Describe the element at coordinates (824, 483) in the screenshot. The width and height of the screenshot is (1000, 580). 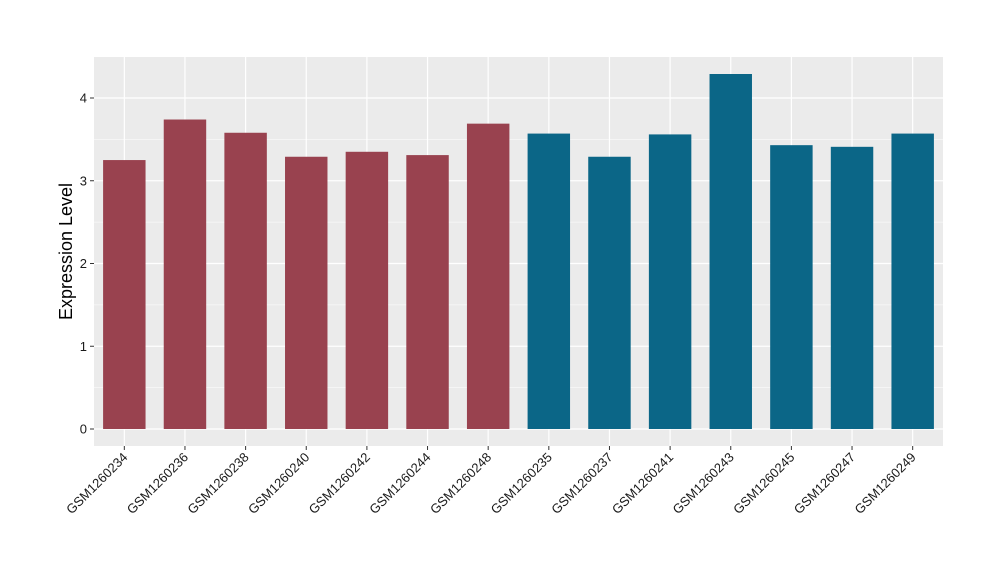
I see `x-tick-label: GSM1260247` at that location.